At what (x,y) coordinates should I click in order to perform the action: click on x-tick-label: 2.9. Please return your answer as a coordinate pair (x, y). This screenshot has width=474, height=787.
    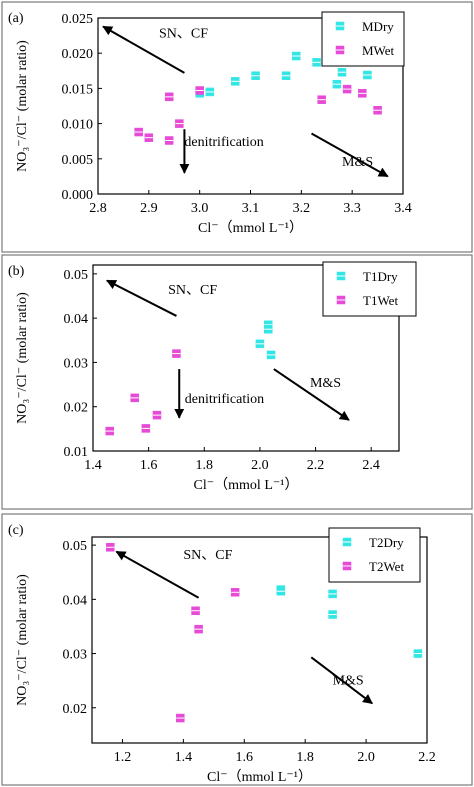
    Looking at the image, I should click on (149, 208).